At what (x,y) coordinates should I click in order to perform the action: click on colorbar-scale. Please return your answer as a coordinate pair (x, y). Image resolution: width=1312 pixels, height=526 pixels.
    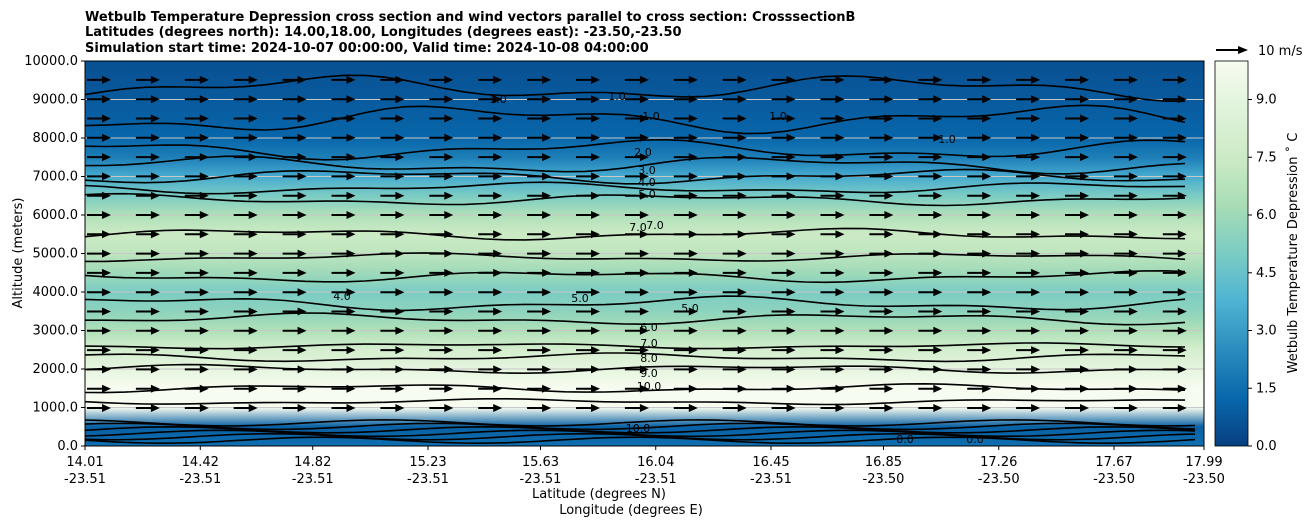
    Looking at the image, I should click on (1231, 253).